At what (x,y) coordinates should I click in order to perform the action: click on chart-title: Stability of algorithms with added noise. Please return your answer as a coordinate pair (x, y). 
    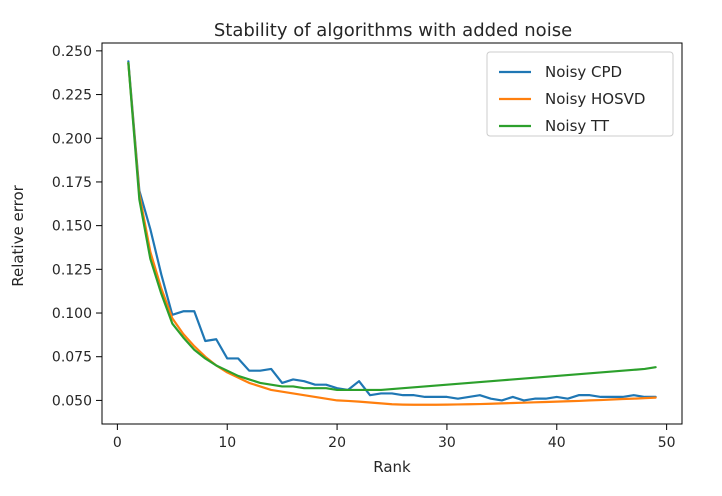
    Looking at the image, I should click on (393, 30).